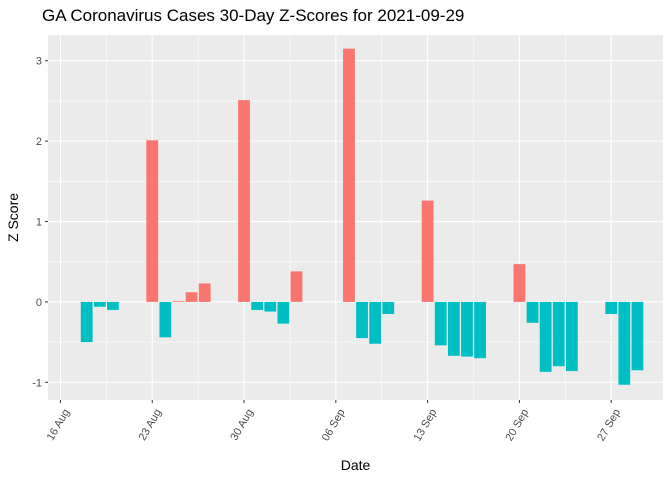 The image size is (672, 480). I want to click on y-tick-label: 1, so click(39, 223).